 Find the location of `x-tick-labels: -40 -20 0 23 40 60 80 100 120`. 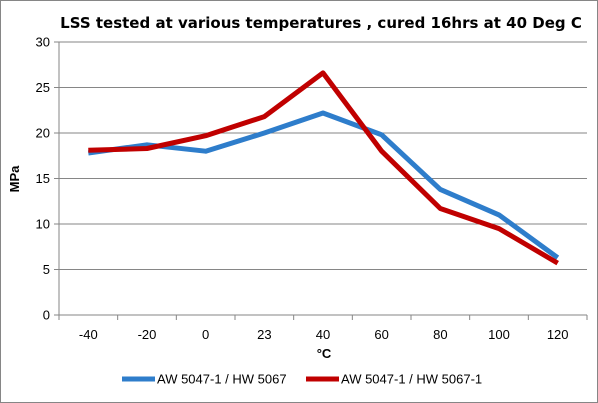

x-tick-labels: -40 -20 0 23 40 60 80 100 120 is located at coordinates (324, 334).